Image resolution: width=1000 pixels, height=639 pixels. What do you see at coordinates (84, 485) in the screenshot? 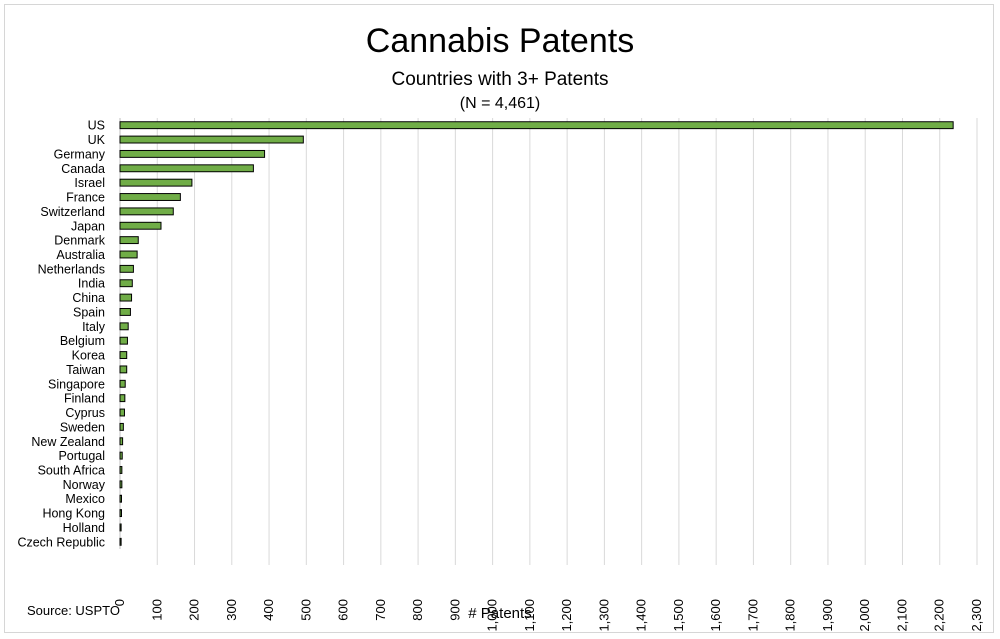
I see `category-label: Norway` at bounding box center [84, 485].